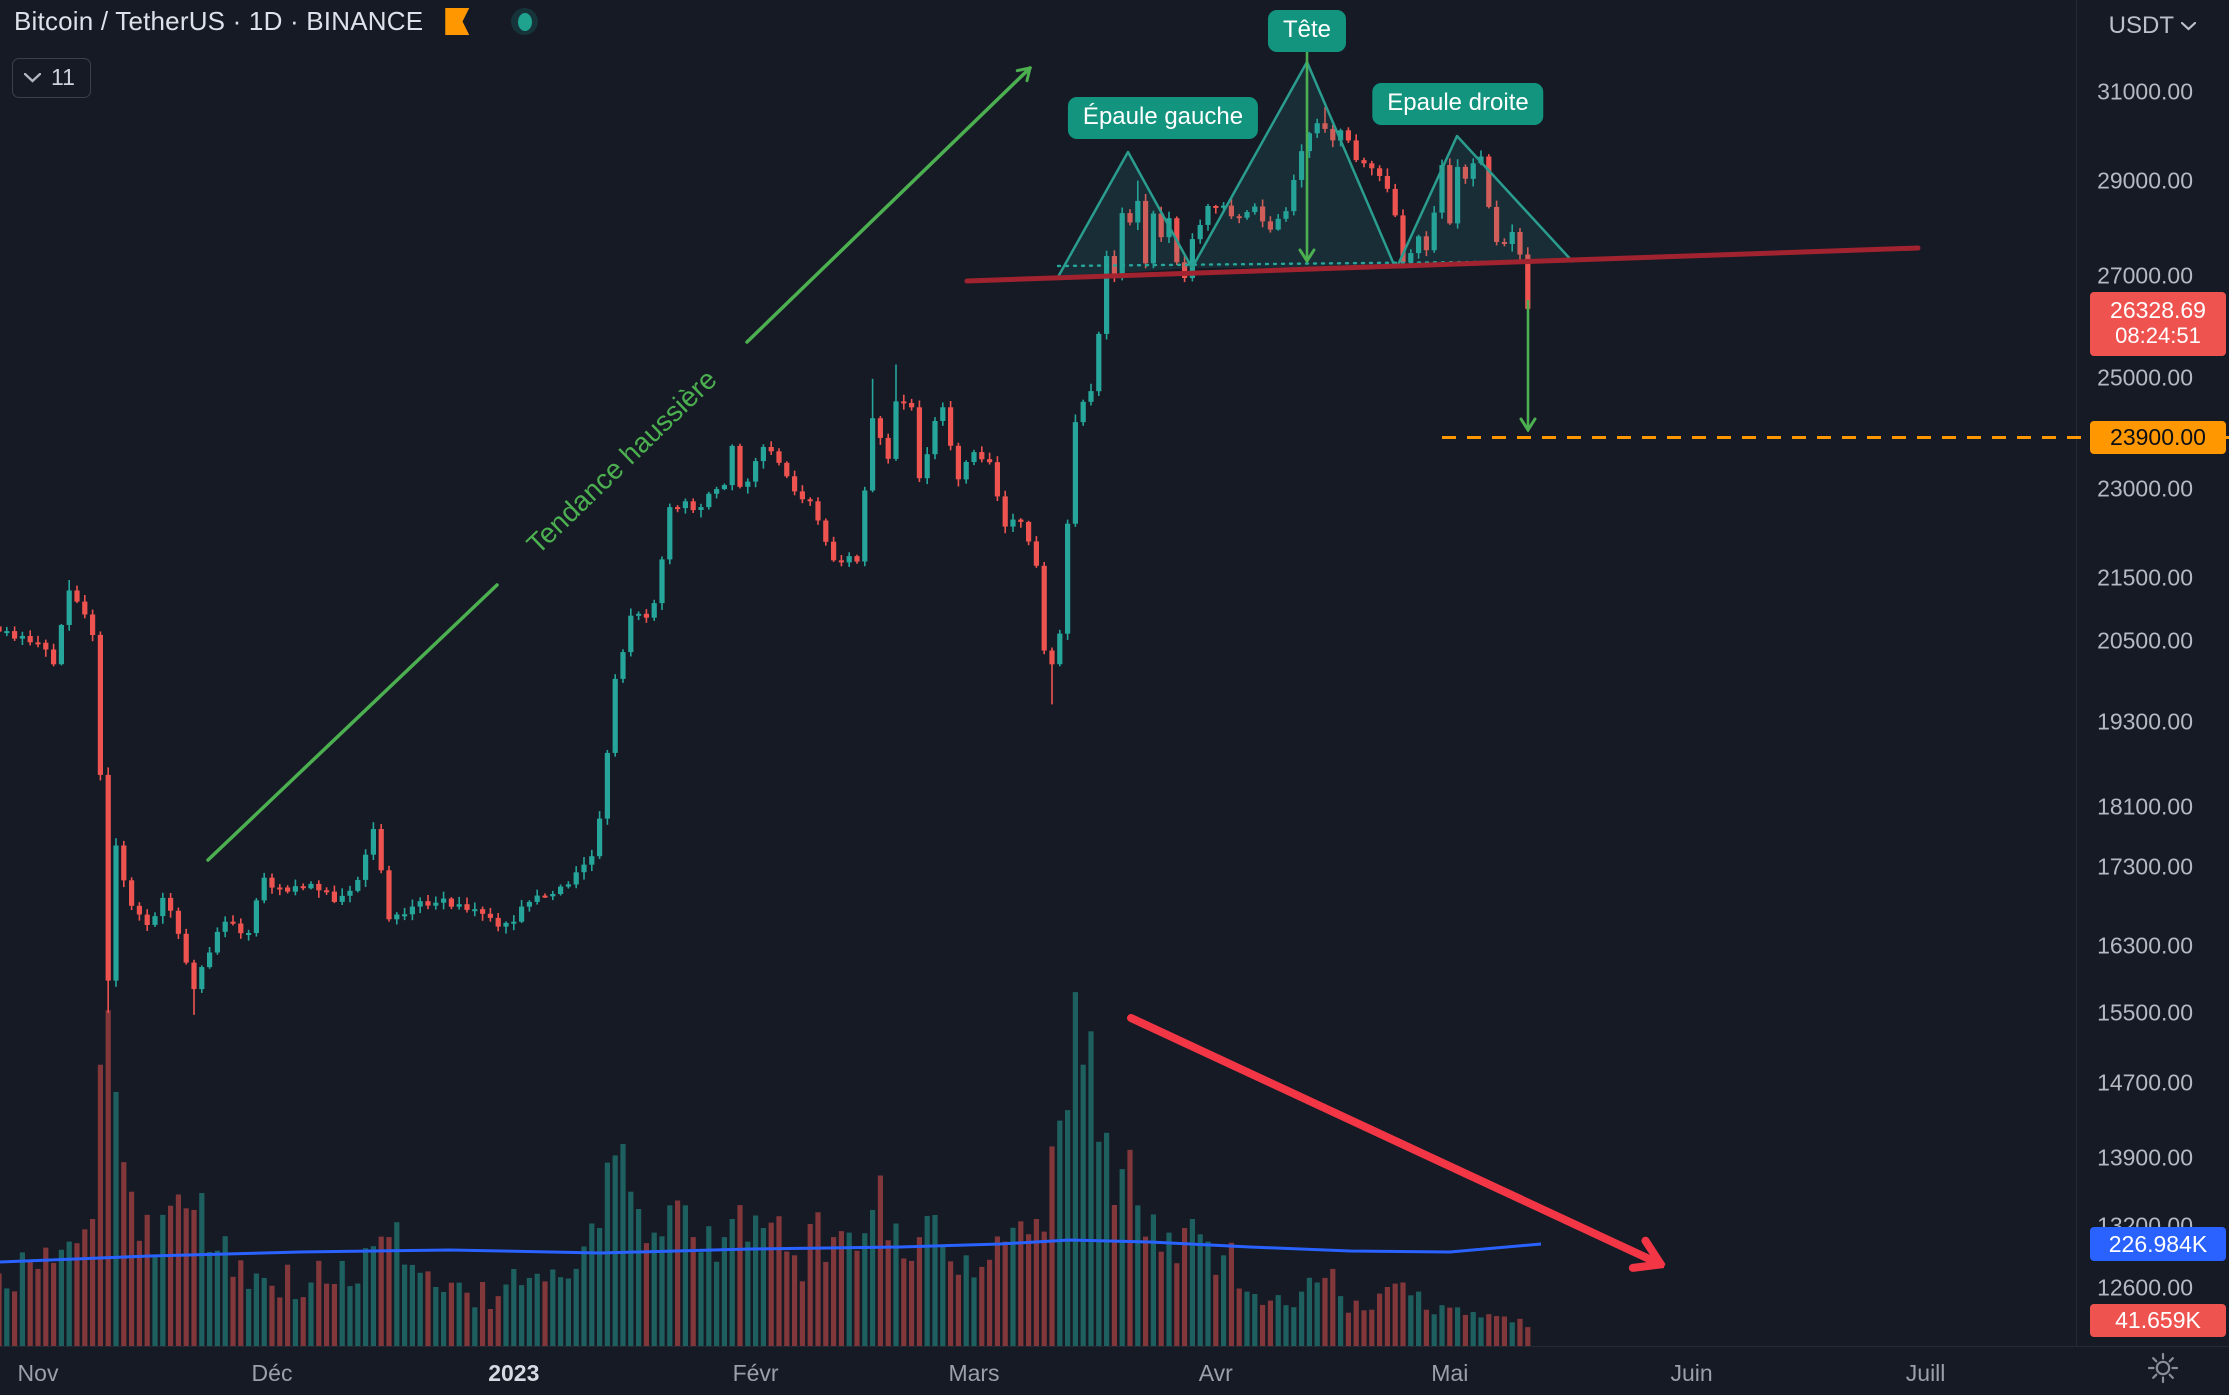 The width and height of the screenshot is (2229, 1395). I want to click on indicators-collapse-button: 11, so click(51, 78).